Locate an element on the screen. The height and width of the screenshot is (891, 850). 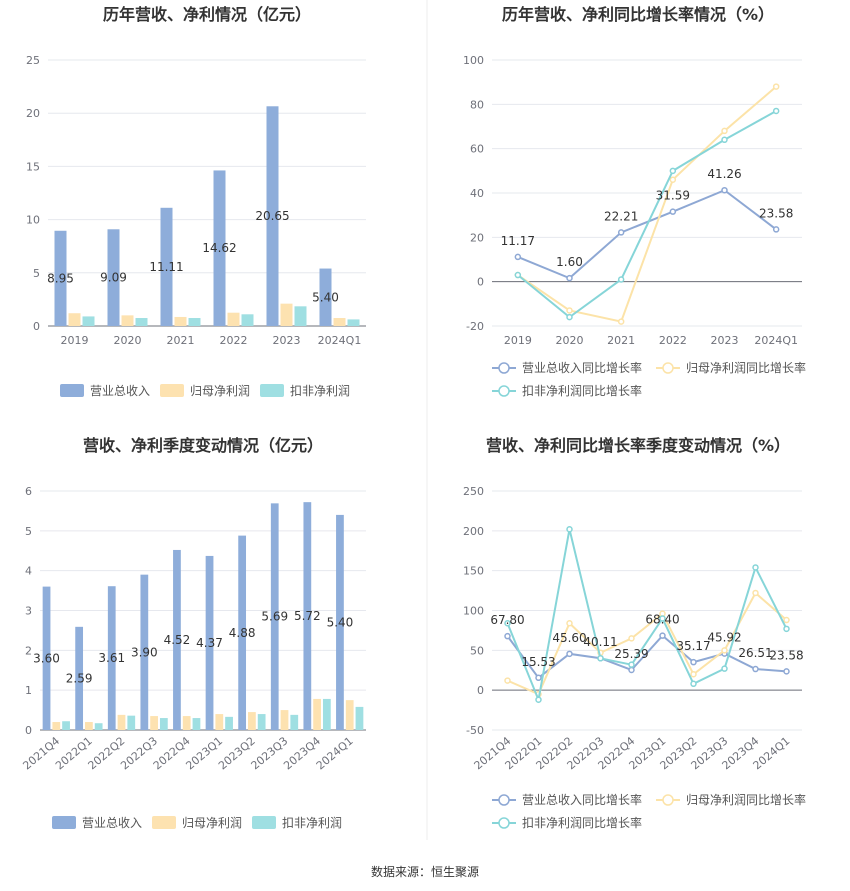
data-label: 25.39 is located at coordinates (631, 654).